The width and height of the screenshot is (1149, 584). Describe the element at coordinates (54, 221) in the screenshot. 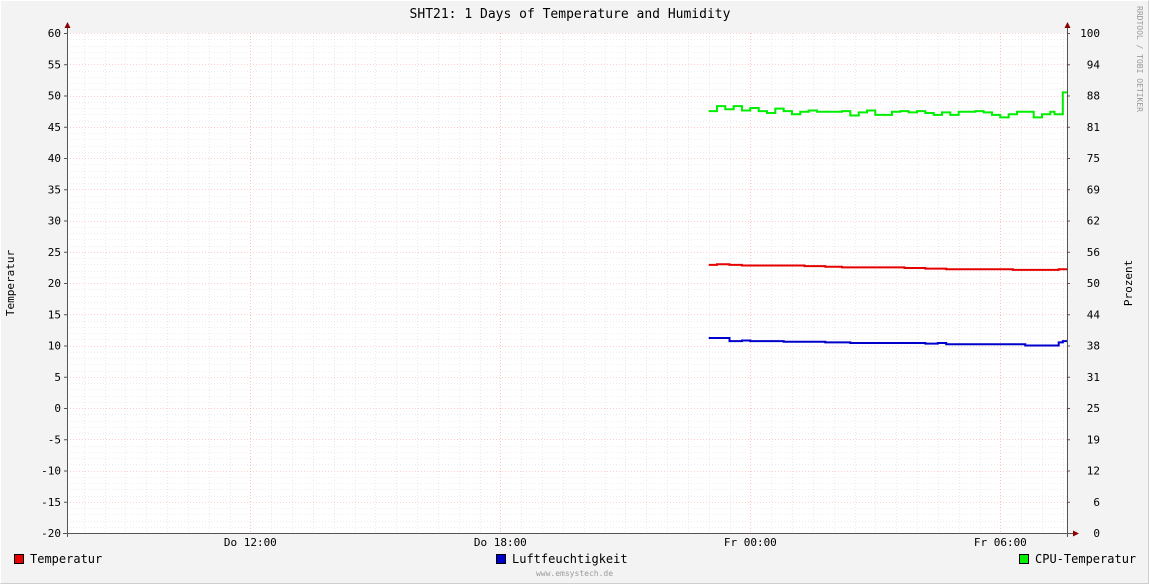

I see `y-tick-label: 30` at that location.